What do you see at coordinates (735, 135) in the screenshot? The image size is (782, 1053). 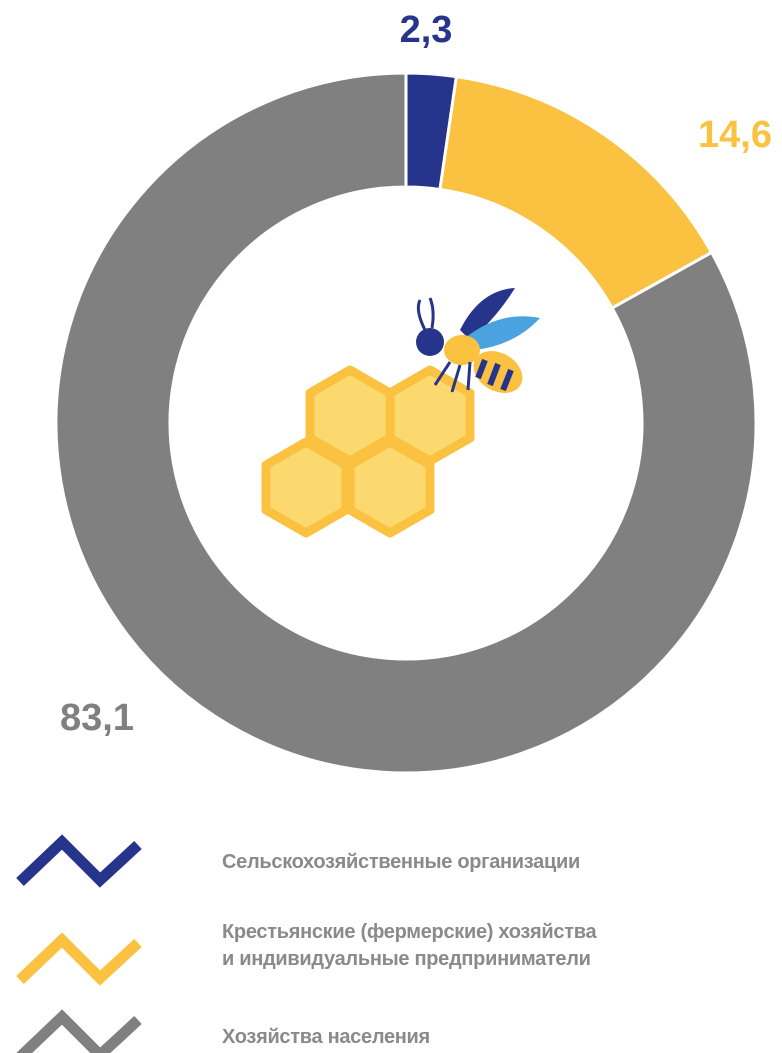 I see `value-label: 14,6` at bounding box center [735, 135].